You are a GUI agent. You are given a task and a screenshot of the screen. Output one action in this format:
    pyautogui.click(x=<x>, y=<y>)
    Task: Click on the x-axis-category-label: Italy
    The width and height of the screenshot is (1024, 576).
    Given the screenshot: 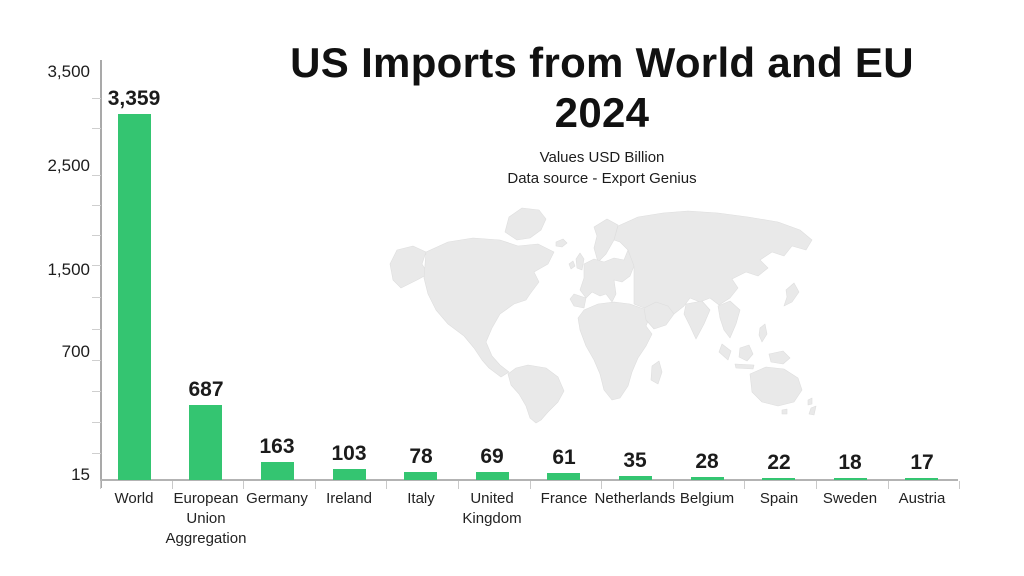 What is the action you would take?
    pyautogui.click(x=421, y=498)
    